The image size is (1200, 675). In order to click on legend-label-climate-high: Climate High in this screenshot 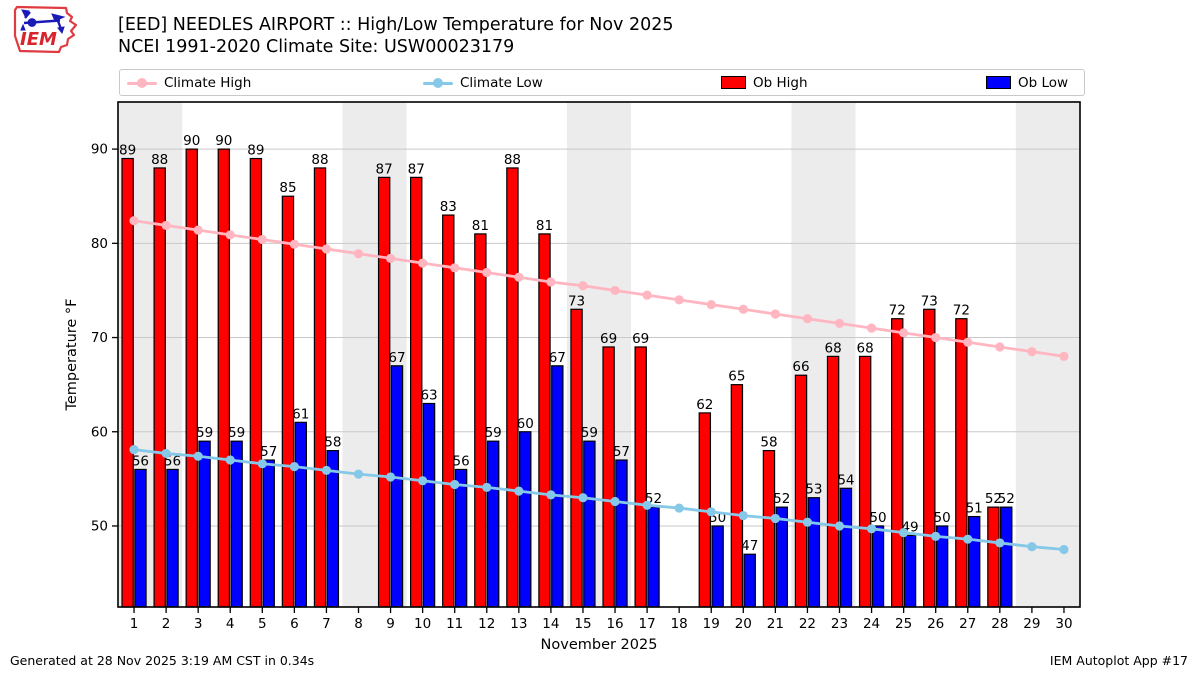, I will do `click(208, 82)`.